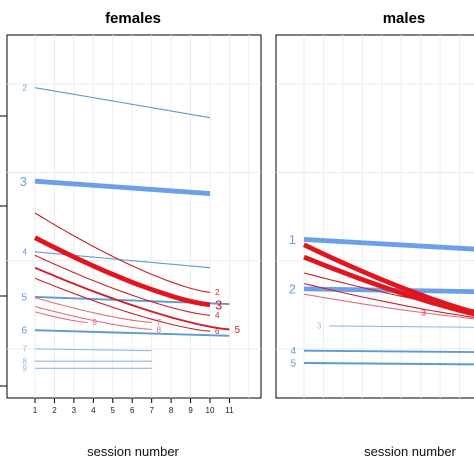 This screenshot has height=474, width=474. I want to click on series-males, so click(388, 301).